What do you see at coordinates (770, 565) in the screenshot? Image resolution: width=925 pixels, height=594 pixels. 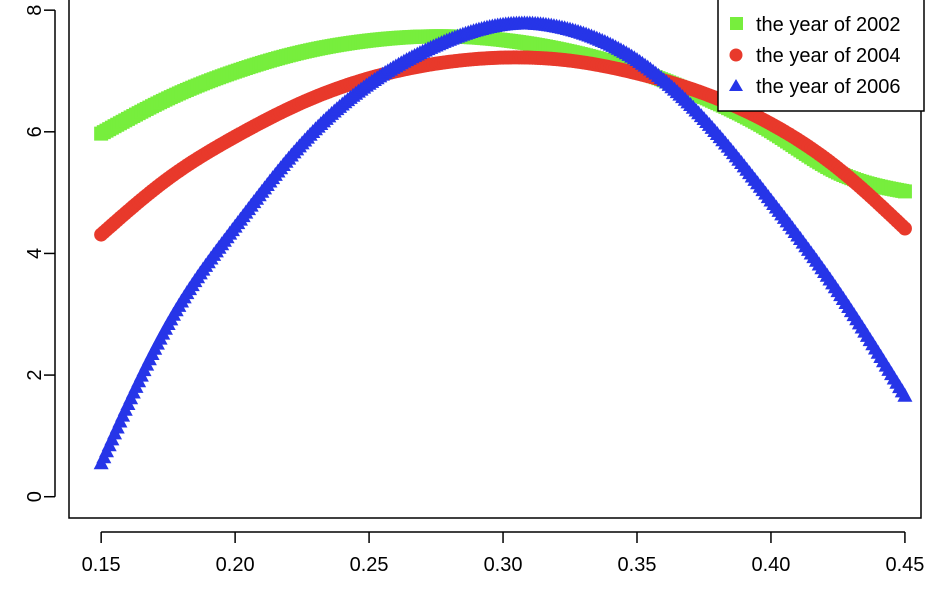 I see `x-tick-label: 0.40` at bounding box center [770, 565].